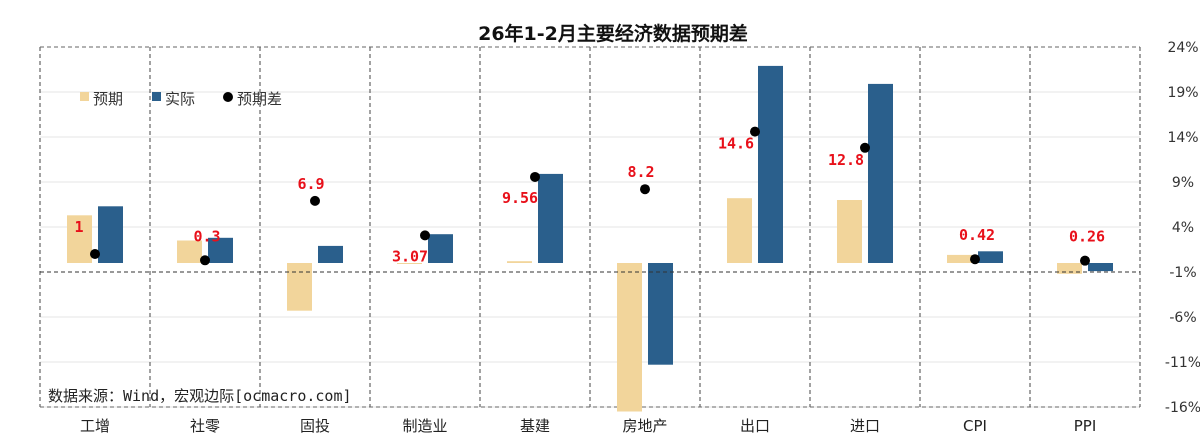  What do you see at coordinates (310, 184) in the screenshot?
I see `diff-label: 6.9` at bounding box center [310, 184].